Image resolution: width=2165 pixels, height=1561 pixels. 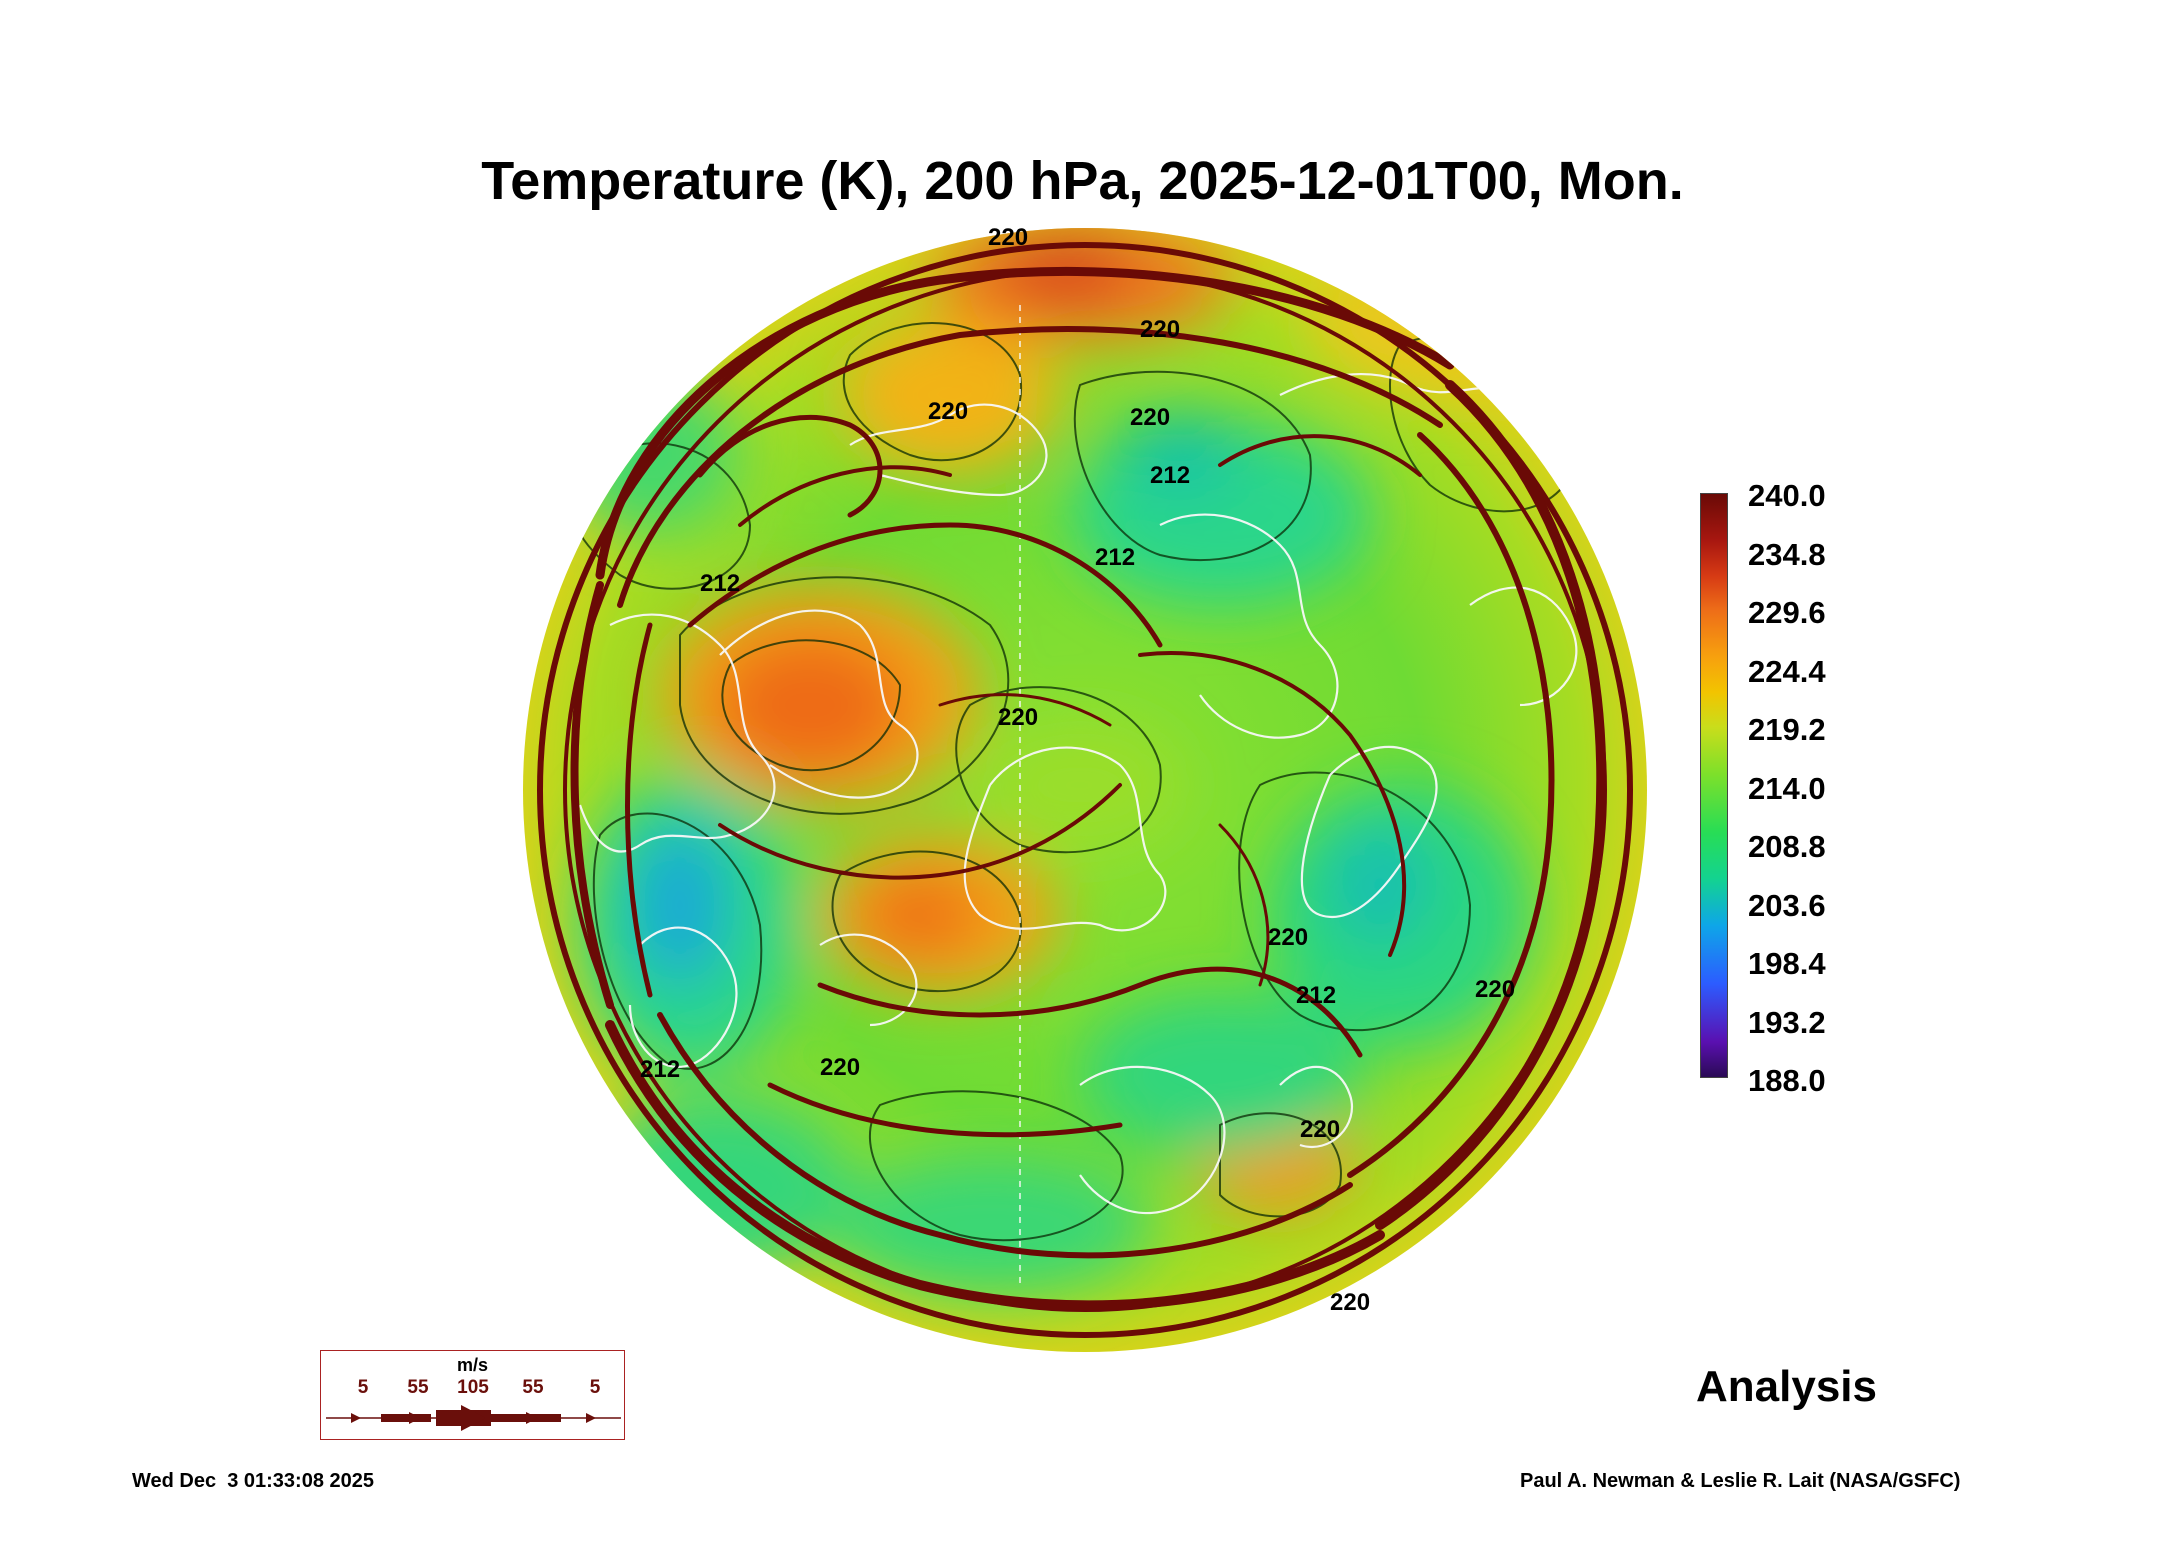 What do you see at coordinates (473, 1418) in the screenshot?
I see `wind-speed-arrow` at bounding box center [473, 1418].